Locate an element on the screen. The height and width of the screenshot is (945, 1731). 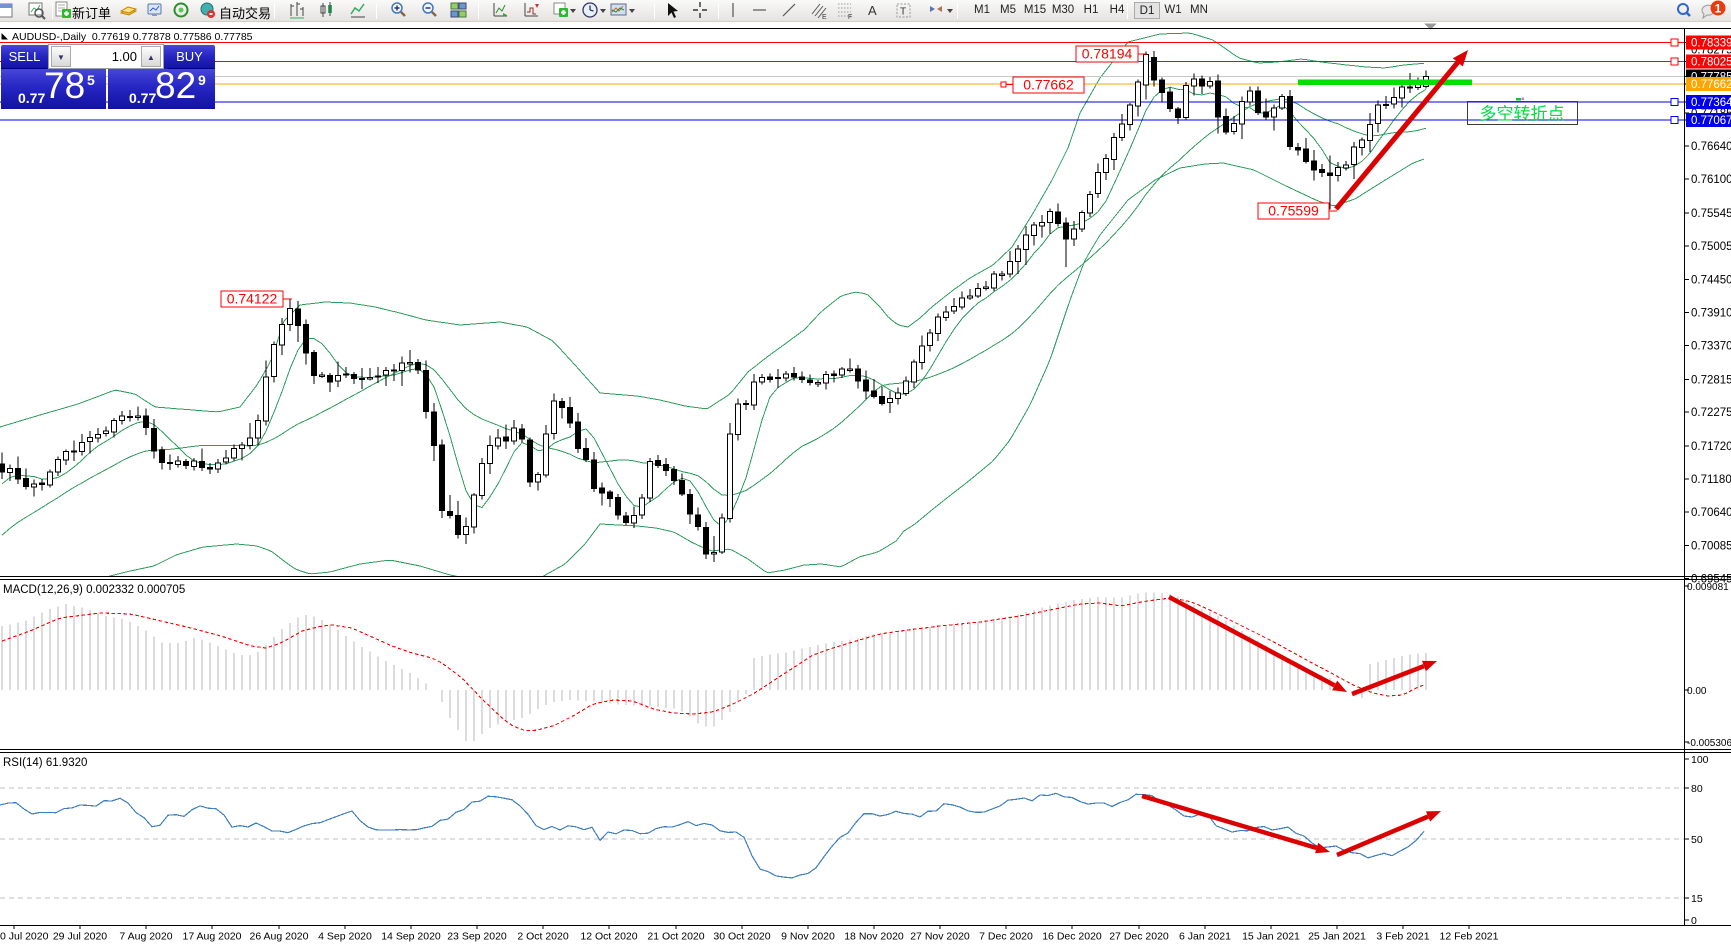
svg-text: 17 Aug 2020 is located at coordinates (212, 937).